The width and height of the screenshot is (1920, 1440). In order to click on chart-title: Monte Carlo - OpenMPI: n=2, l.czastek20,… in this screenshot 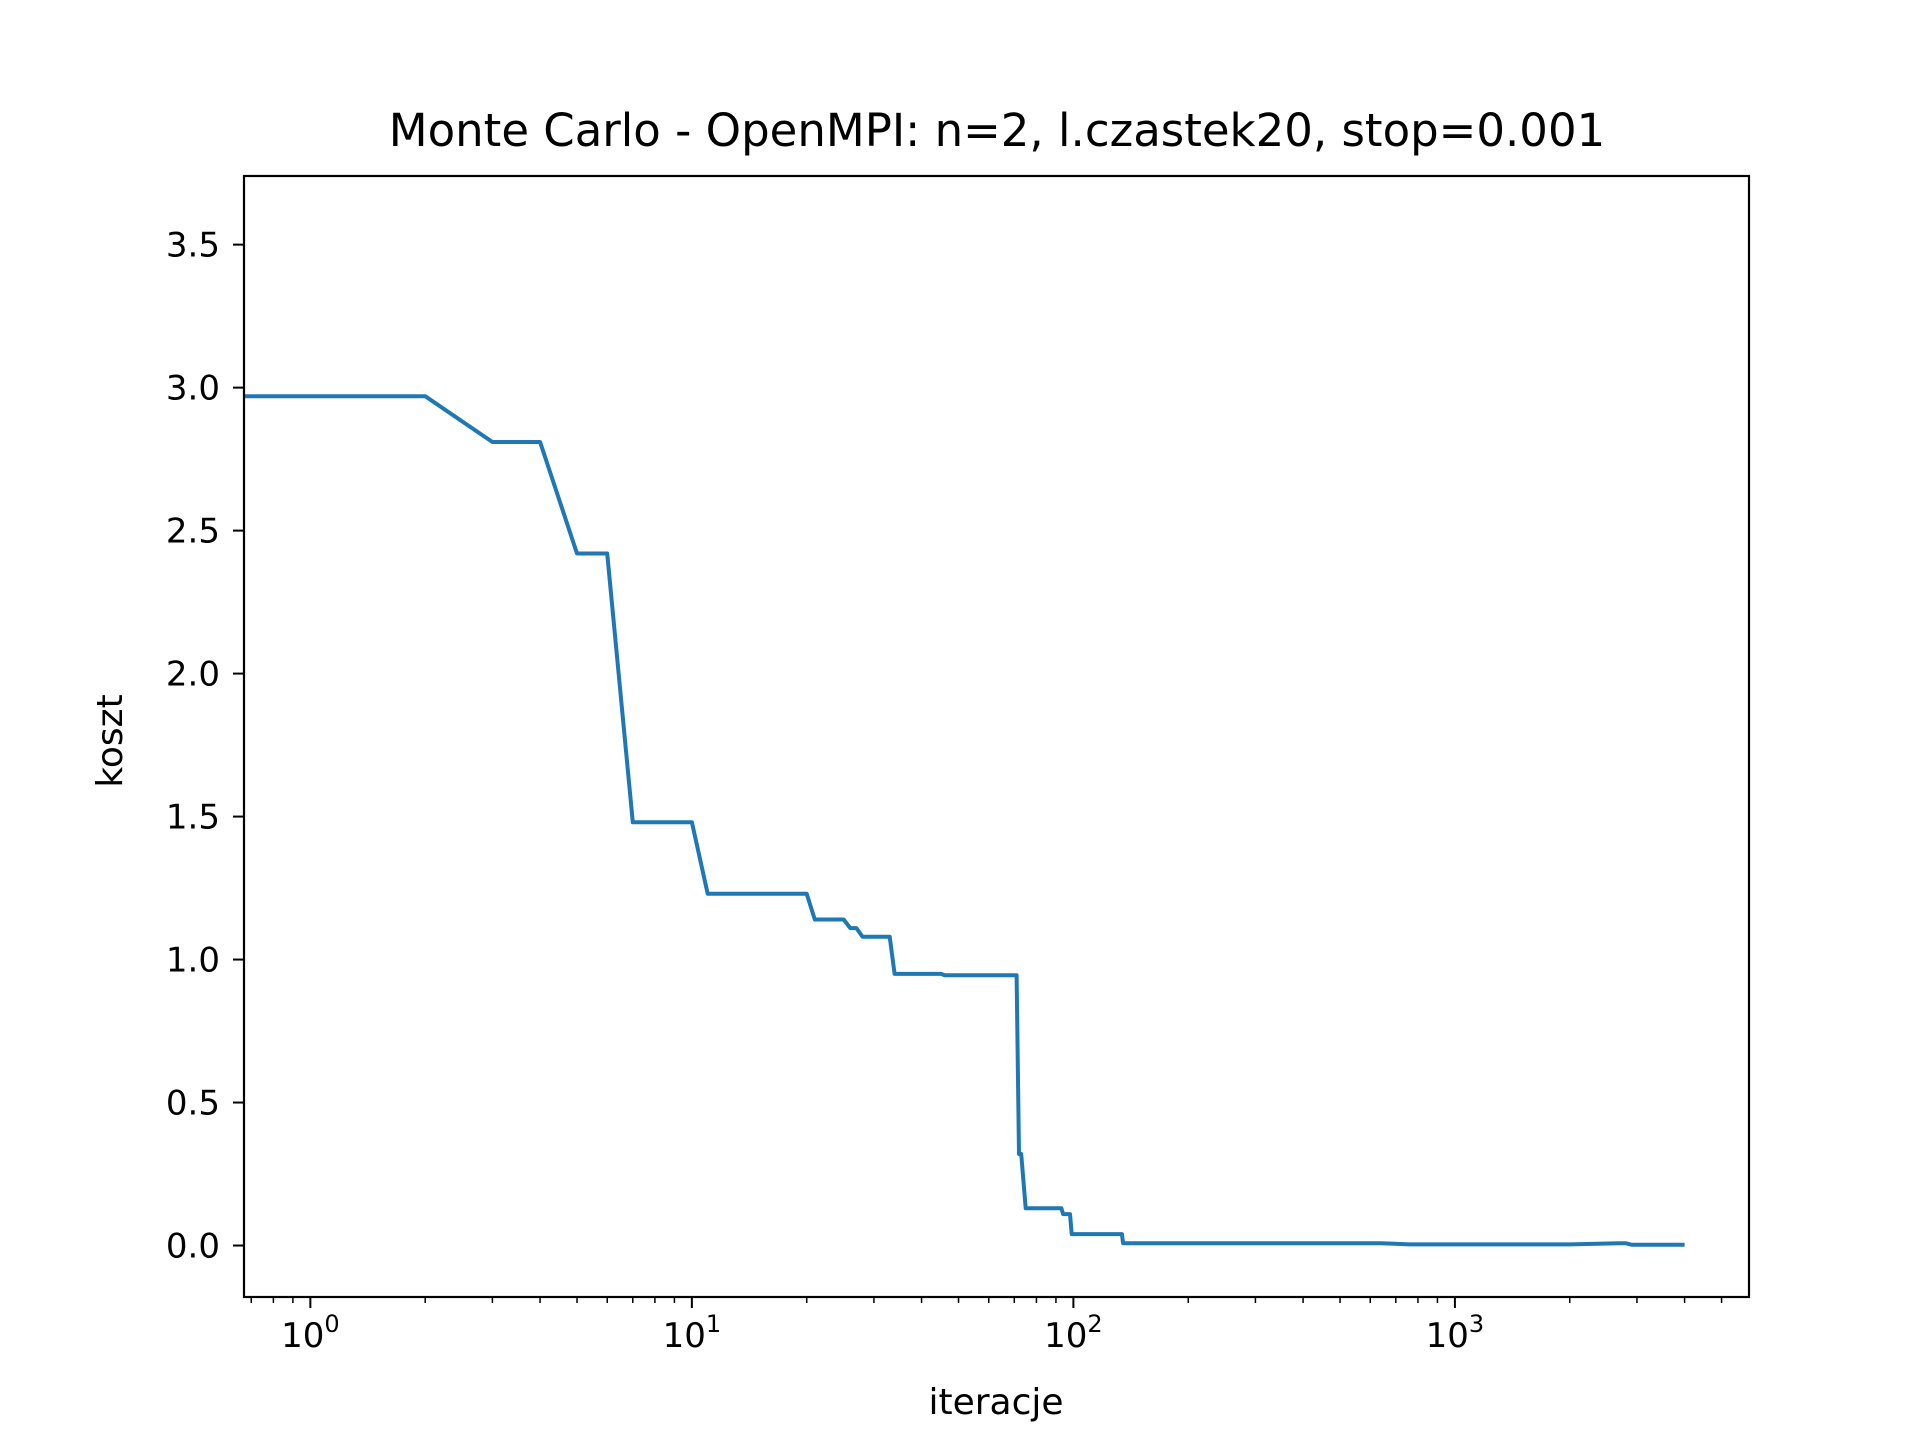, I will do `click(997, 130)`.